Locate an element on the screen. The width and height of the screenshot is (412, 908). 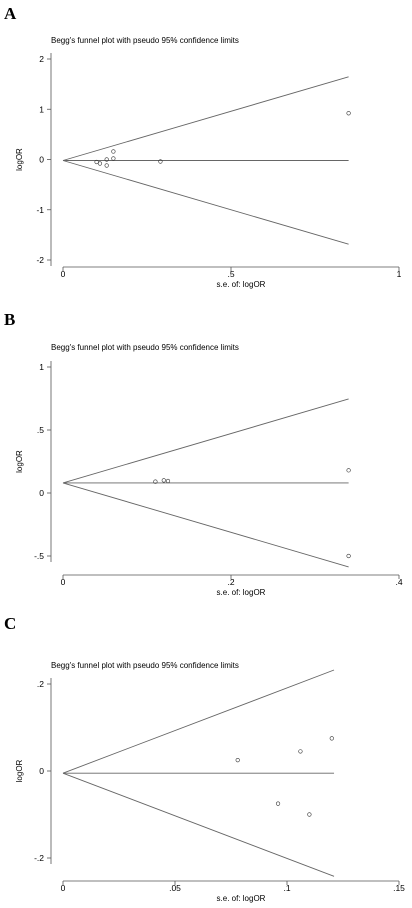
panel-label: A is located at coordinates (10, 13).